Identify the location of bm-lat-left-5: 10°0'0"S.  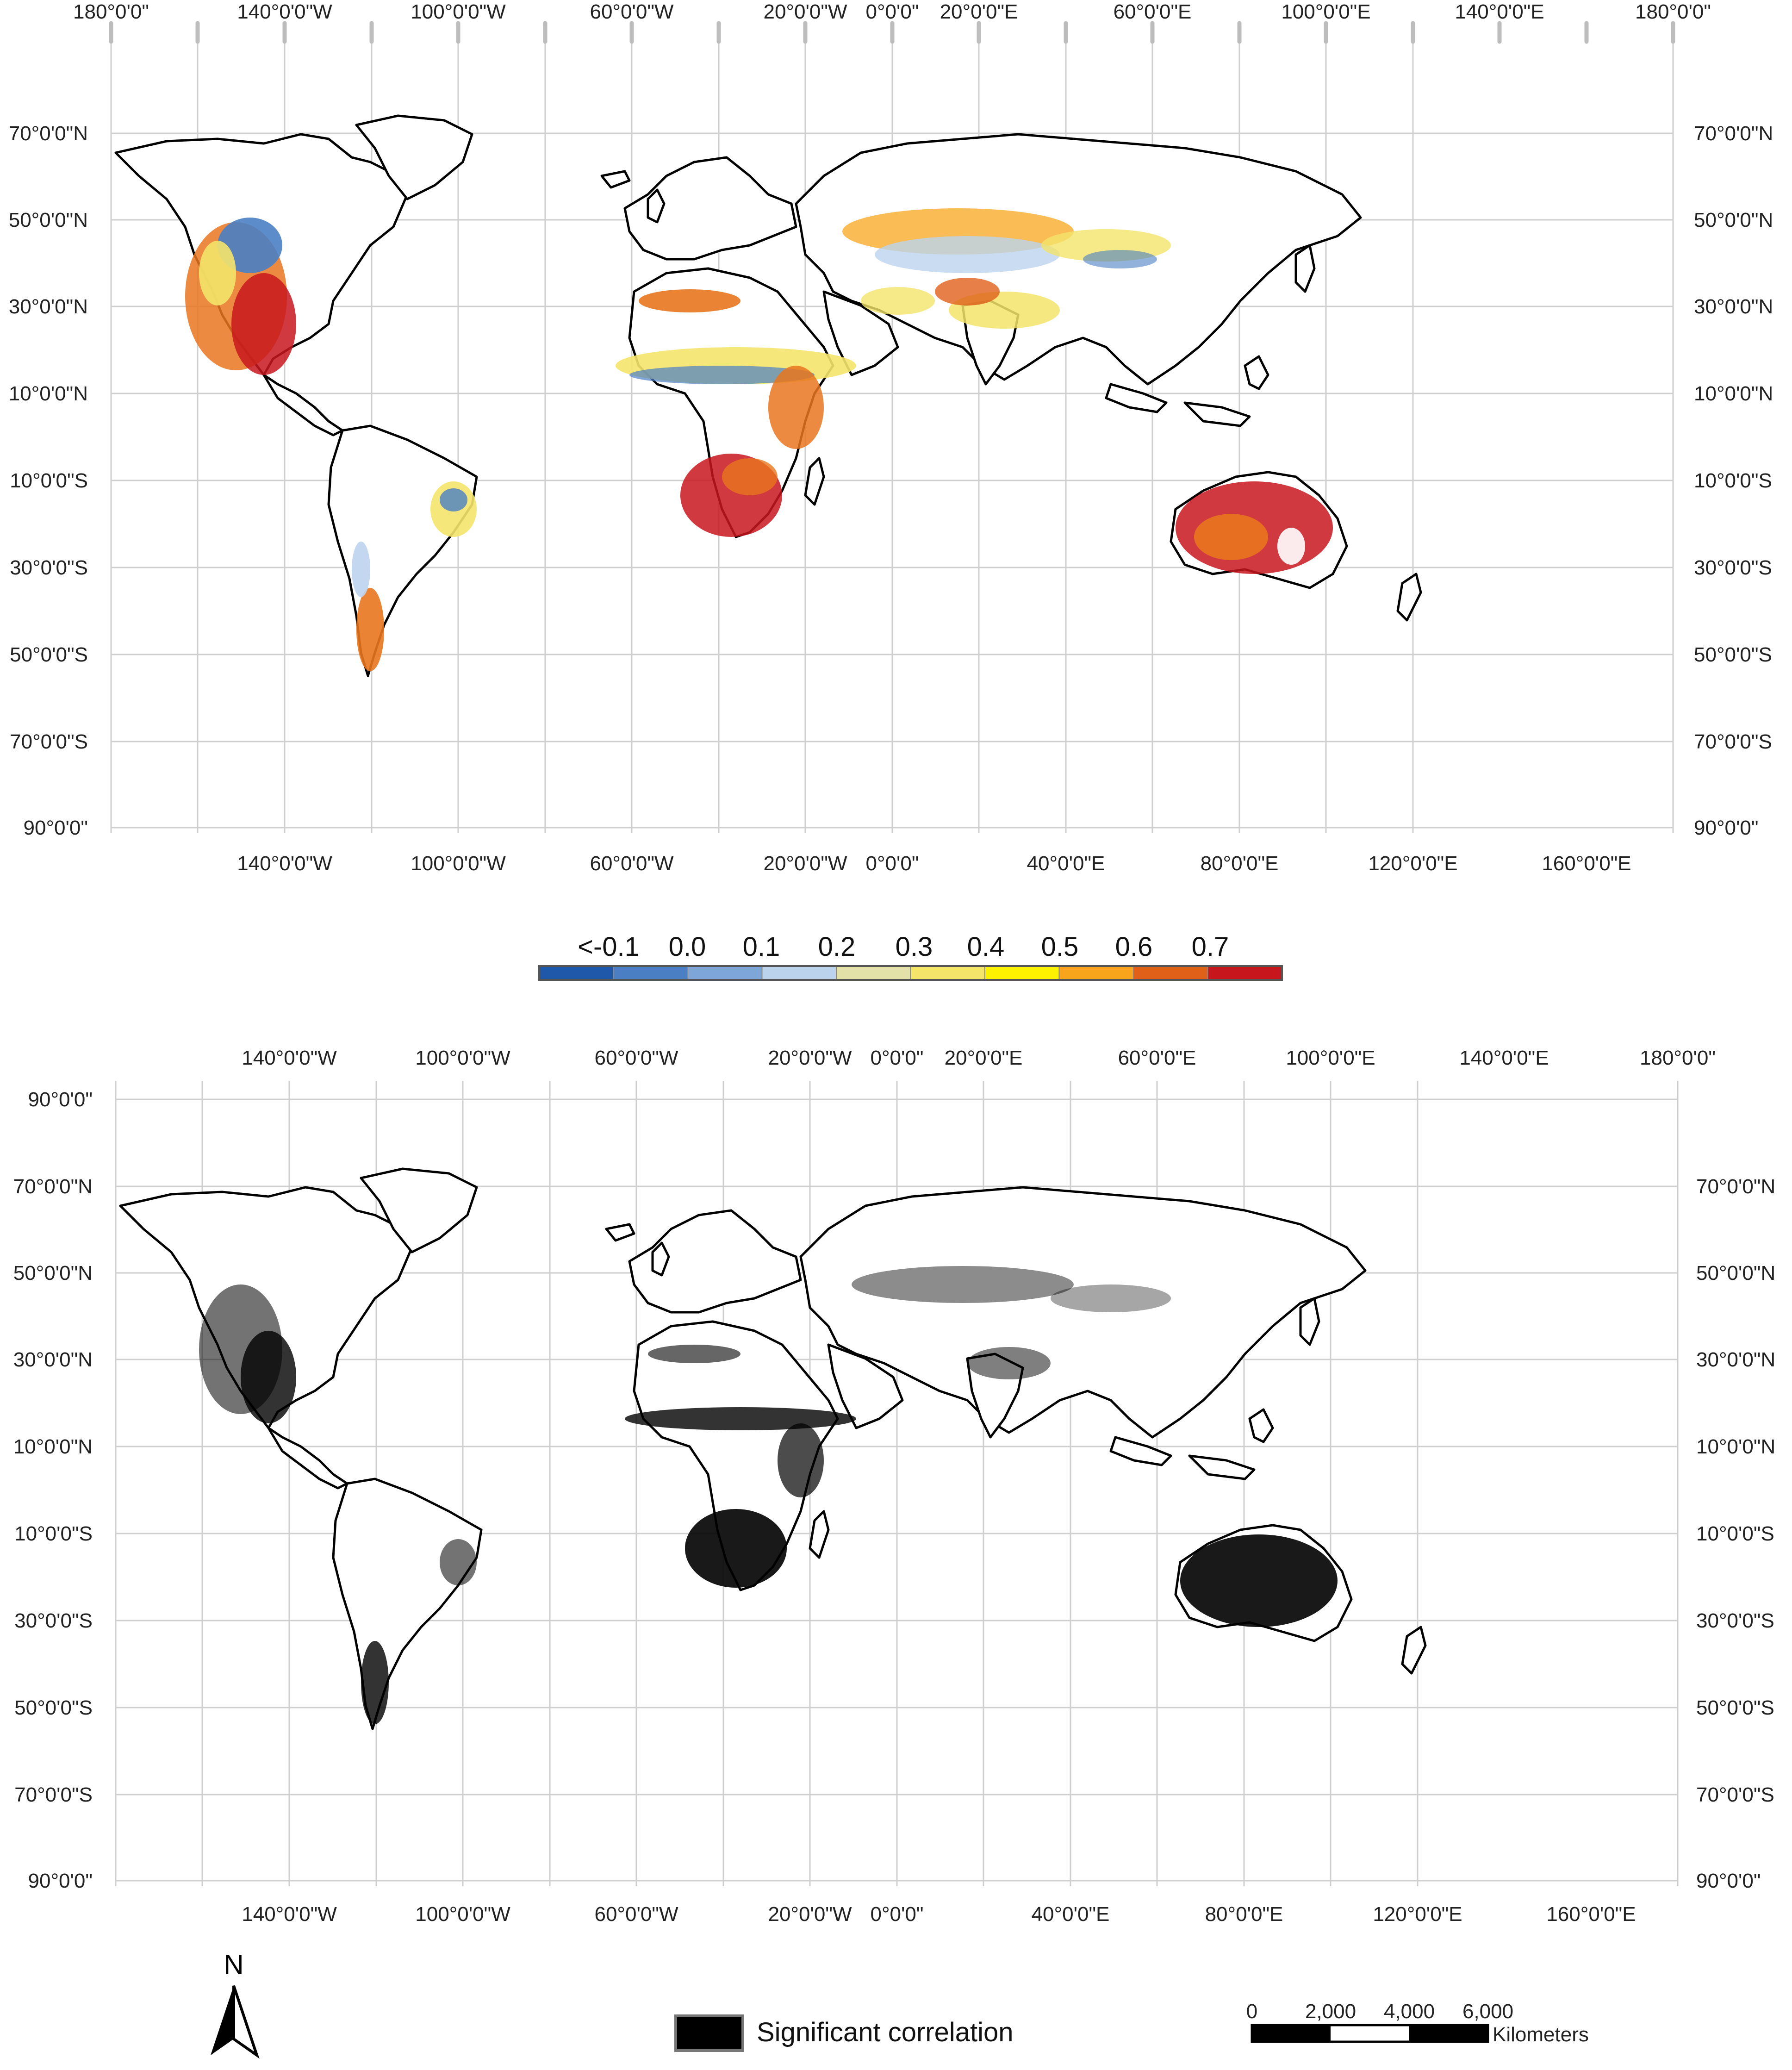
(53, 1533).